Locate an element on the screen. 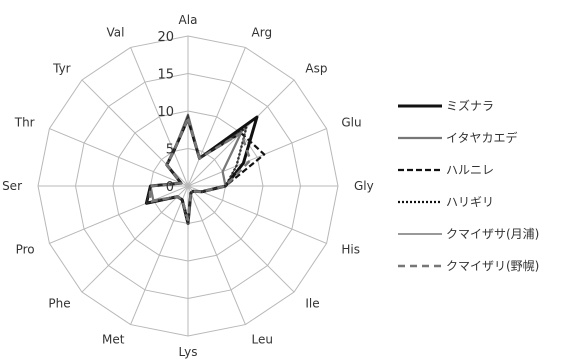 Image resolution: width=576 pixels, height=360 pixels. legend-label: ハリギリ is located at coordinates (470, 202).